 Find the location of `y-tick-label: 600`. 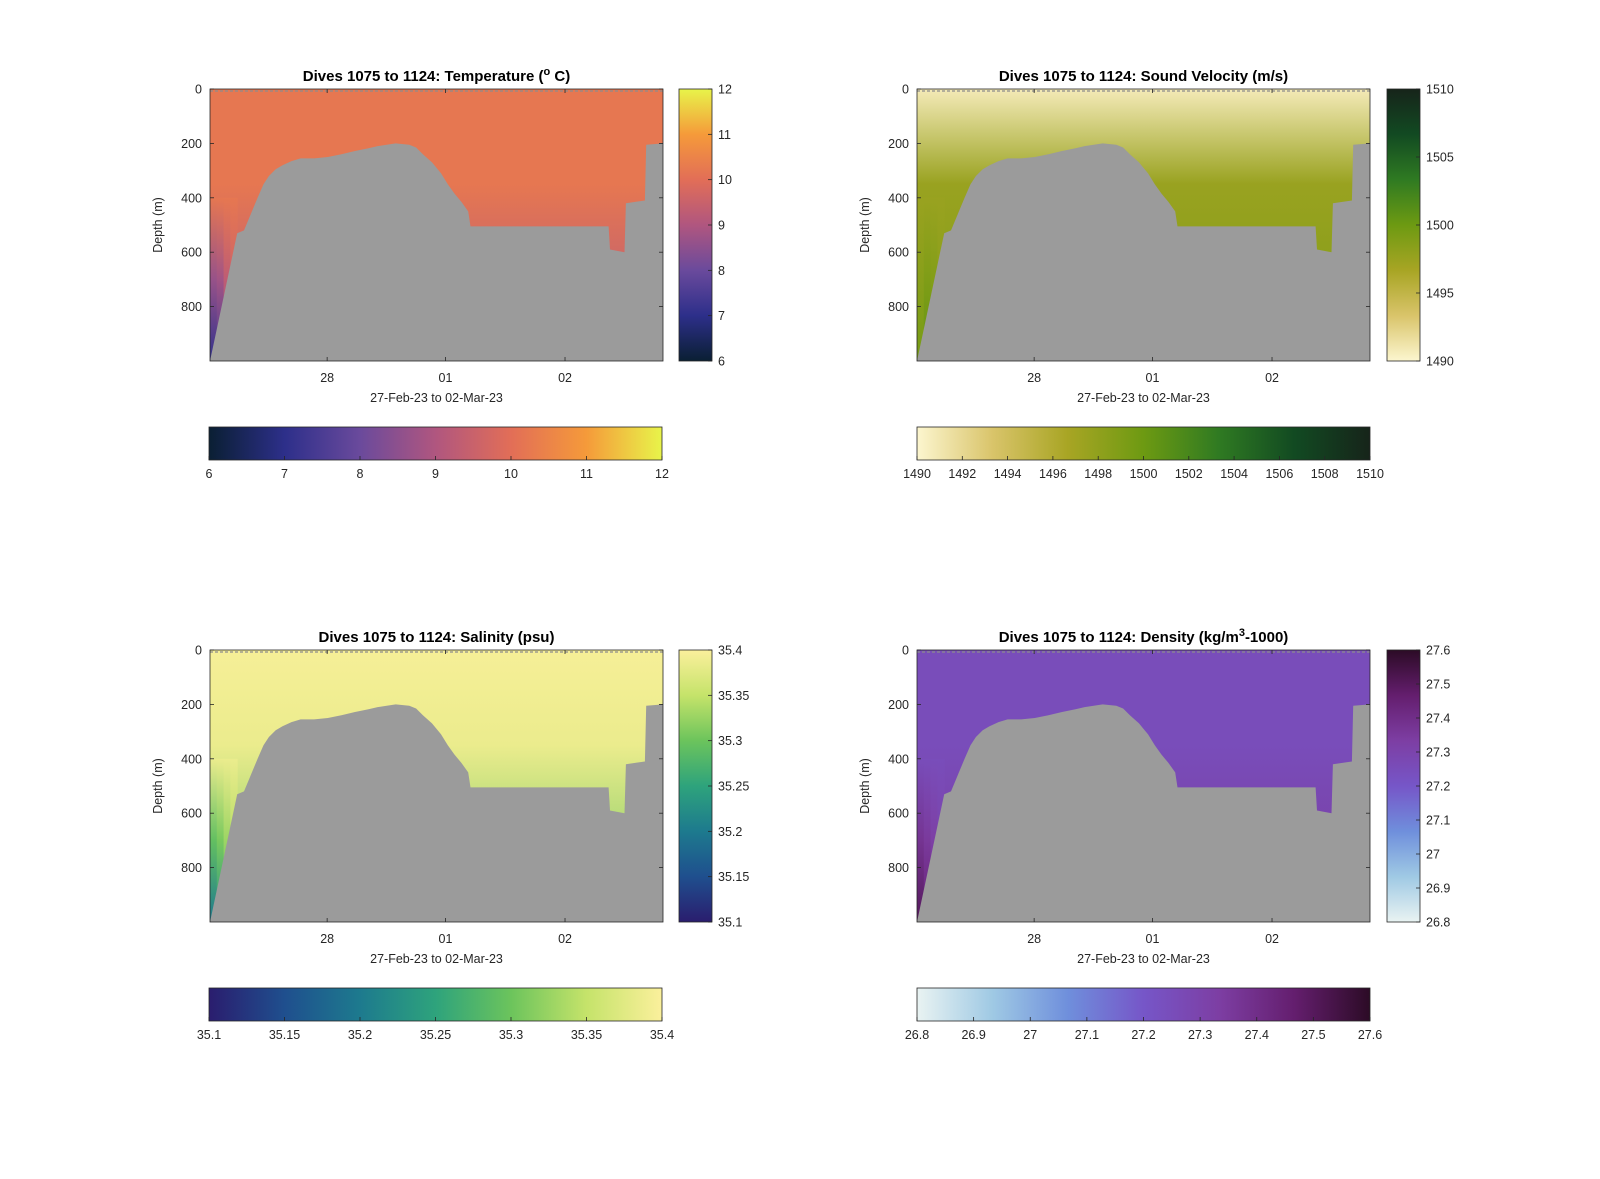

y-tick-label: 600 is located at coordinates (191, 253).